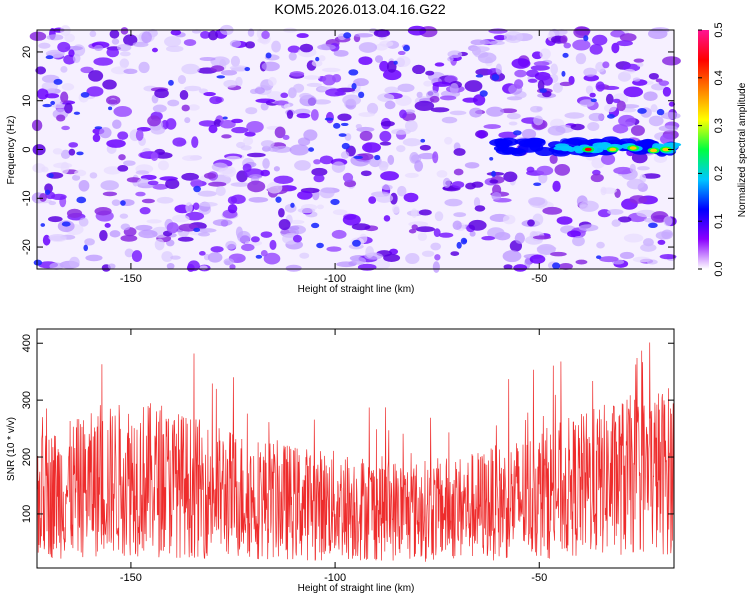  What do you see at coordinates (719, 221) in the screenshot?
I see `colorbar-tick-label: 0.1` at bounding box center [719, 221].